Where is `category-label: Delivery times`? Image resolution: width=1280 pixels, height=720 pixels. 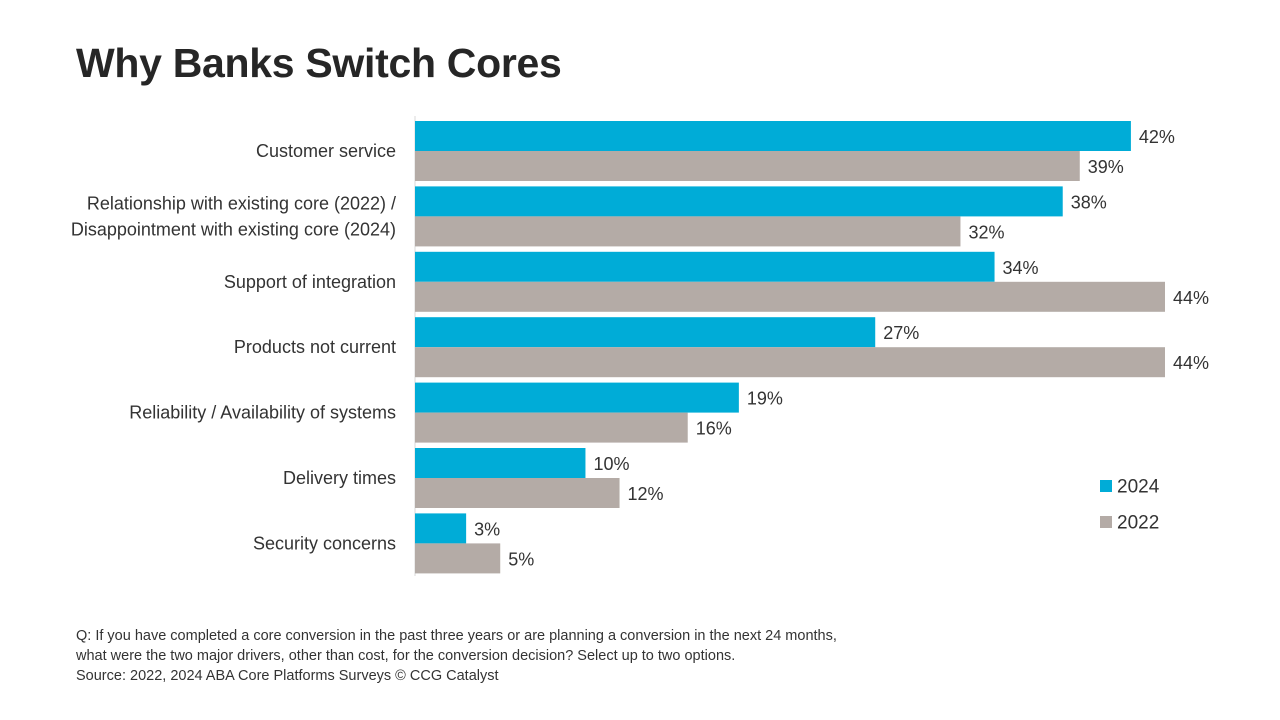
category-label: Delivery times is located at coordinates (339, 478).